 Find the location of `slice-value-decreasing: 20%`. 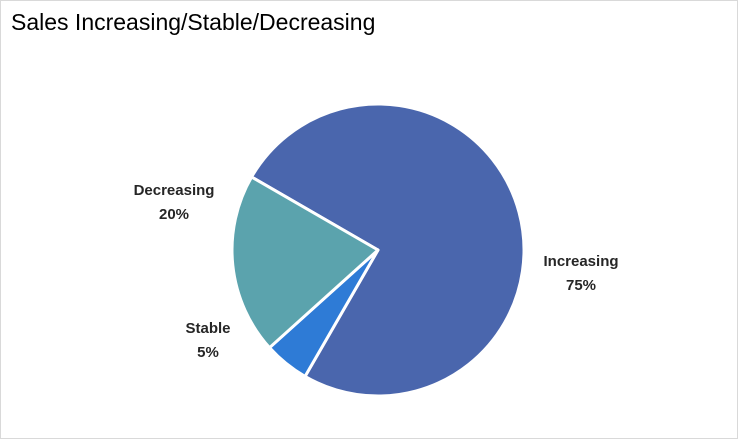

slice-value-decreasing: 20% is located at coordinates (174, 214).